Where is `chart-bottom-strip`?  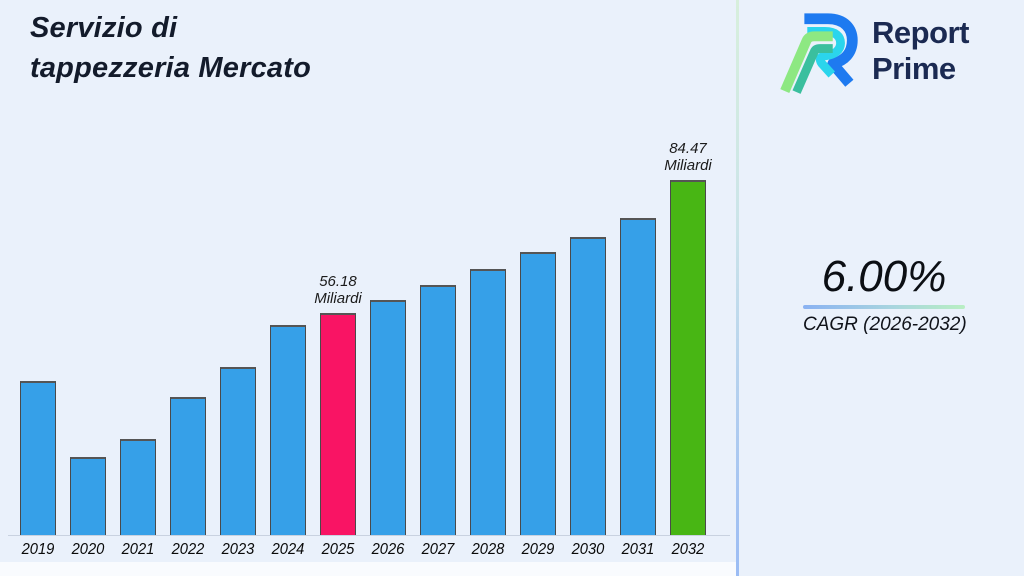
chart-bottom-strip is located at coordinates (368, 569).